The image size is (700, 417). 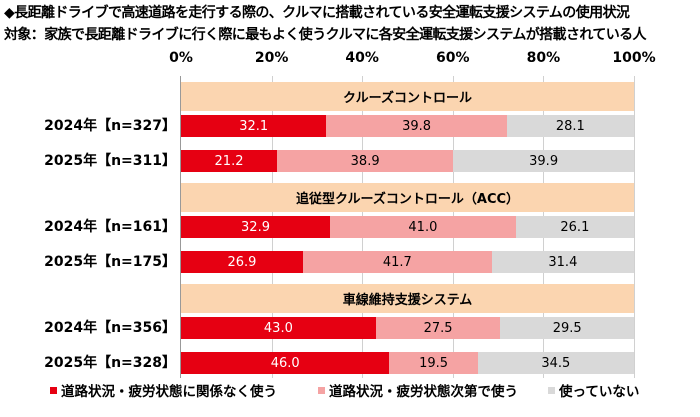 What do you see at coordinates (110, 262) in the screenshot?
I see `row-label: 2025年【n=175】` at bounding box center [110, 262].